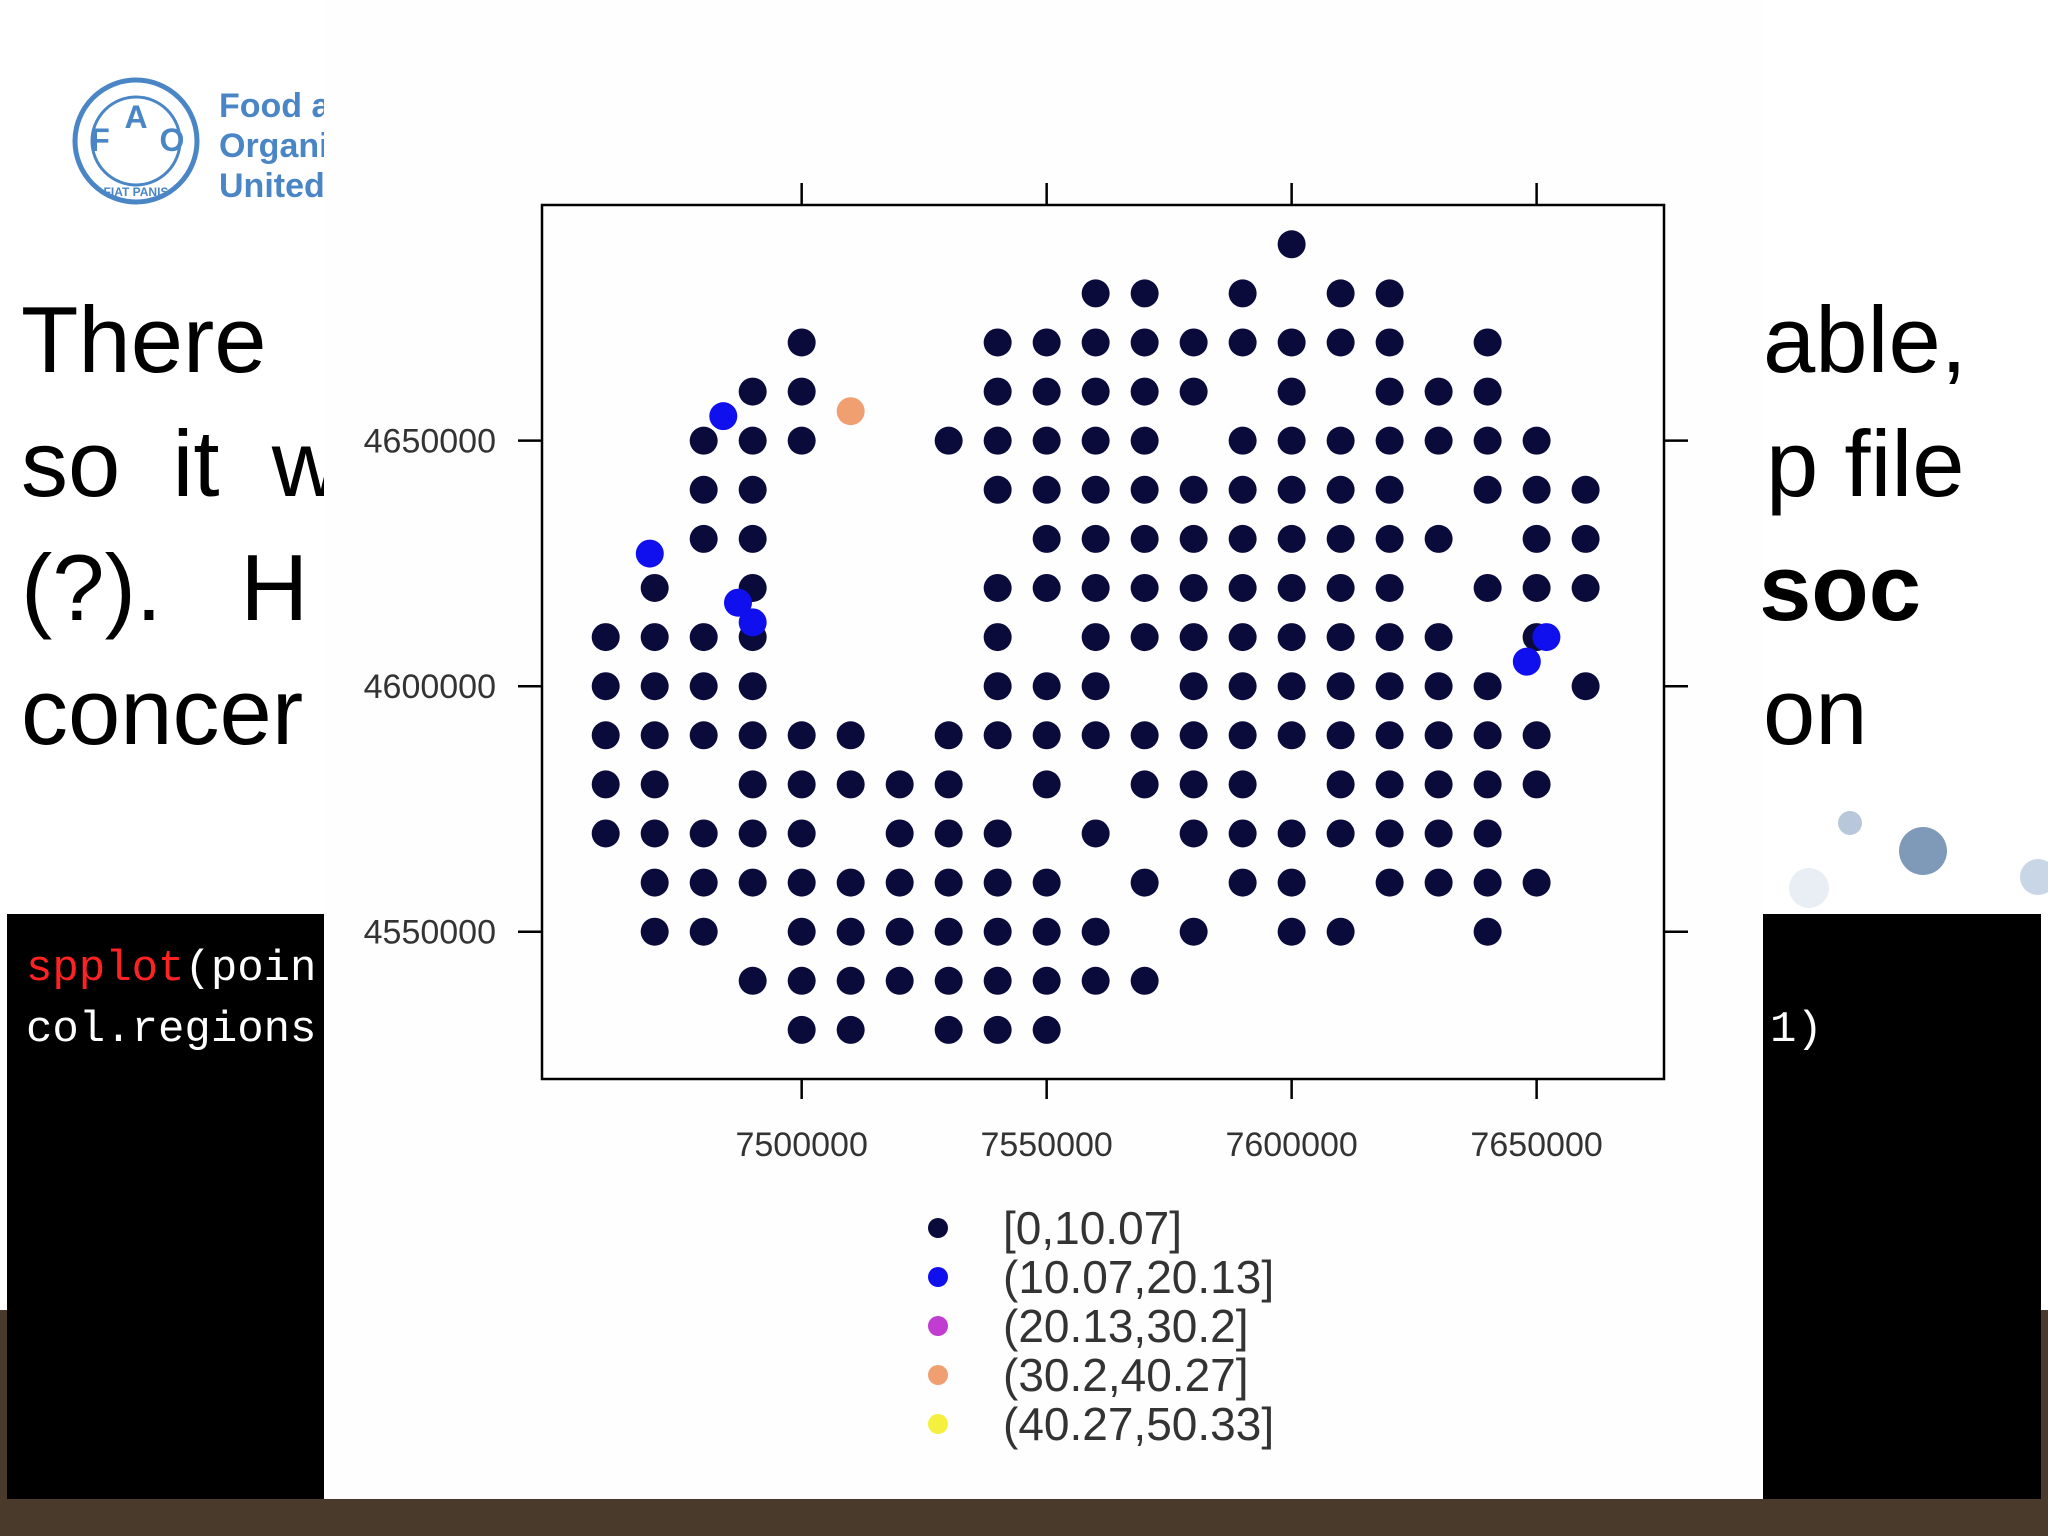  What do you see at coordinates (162, 711) in the screenshot?
I see `slide-text: concer` at bounding box center [162, 711].